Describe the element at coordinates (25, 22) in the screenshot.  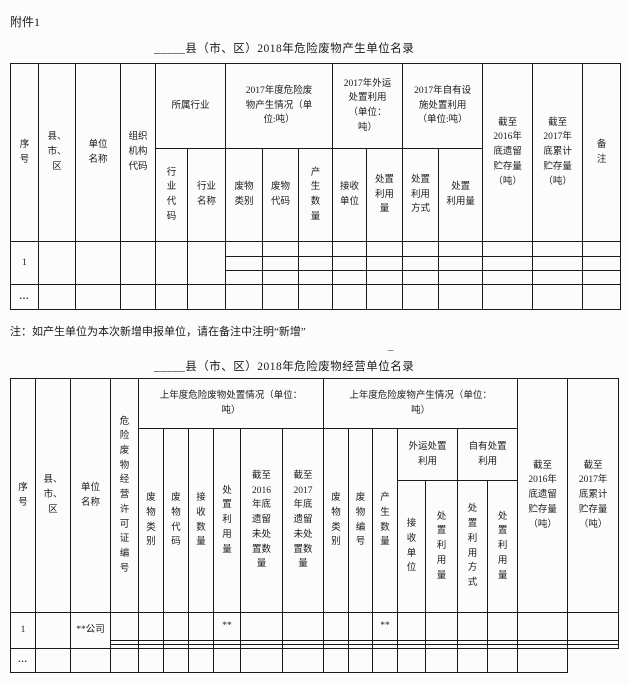
I see `attachment-label: 附件1` at that location.